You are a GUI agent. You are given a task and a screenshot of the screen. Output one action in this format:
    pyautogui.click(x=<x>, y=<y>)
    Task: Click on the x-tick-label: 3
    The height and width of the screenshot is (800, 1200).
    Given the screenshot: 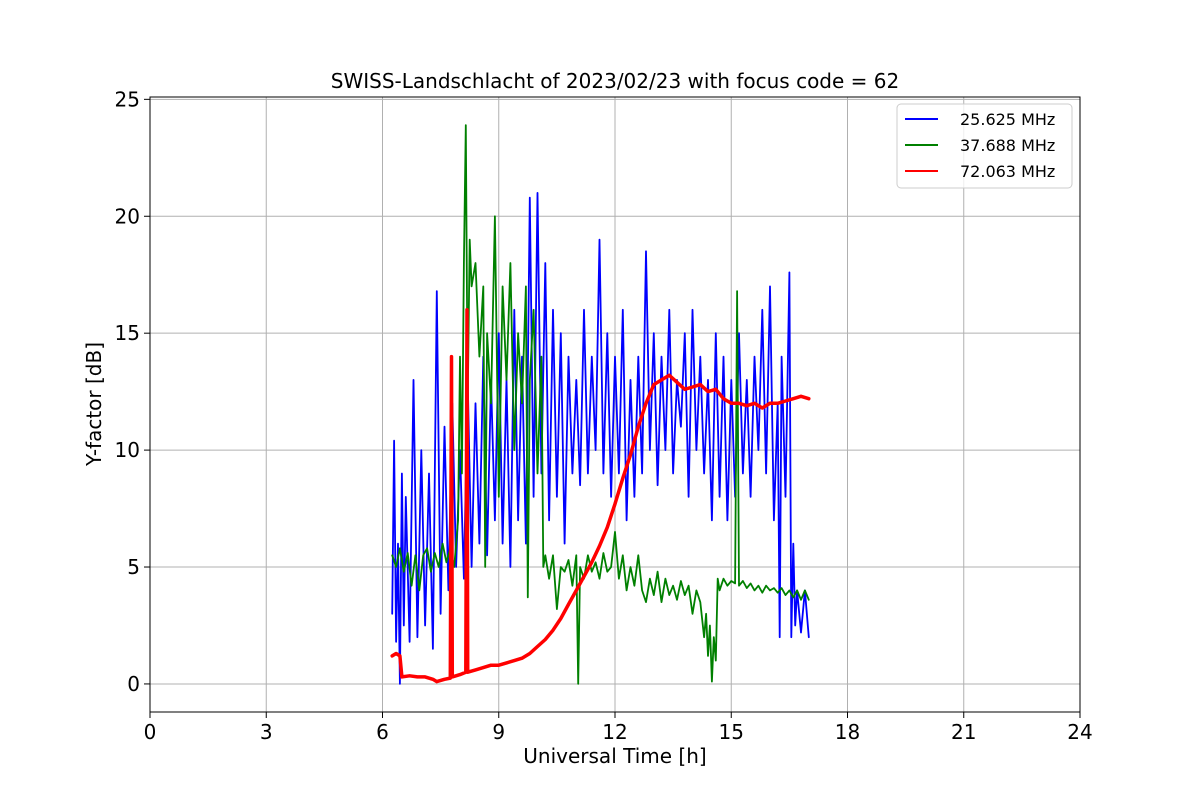 What is the action you would take?
    pyautogui.click(x=266, y=732)
    